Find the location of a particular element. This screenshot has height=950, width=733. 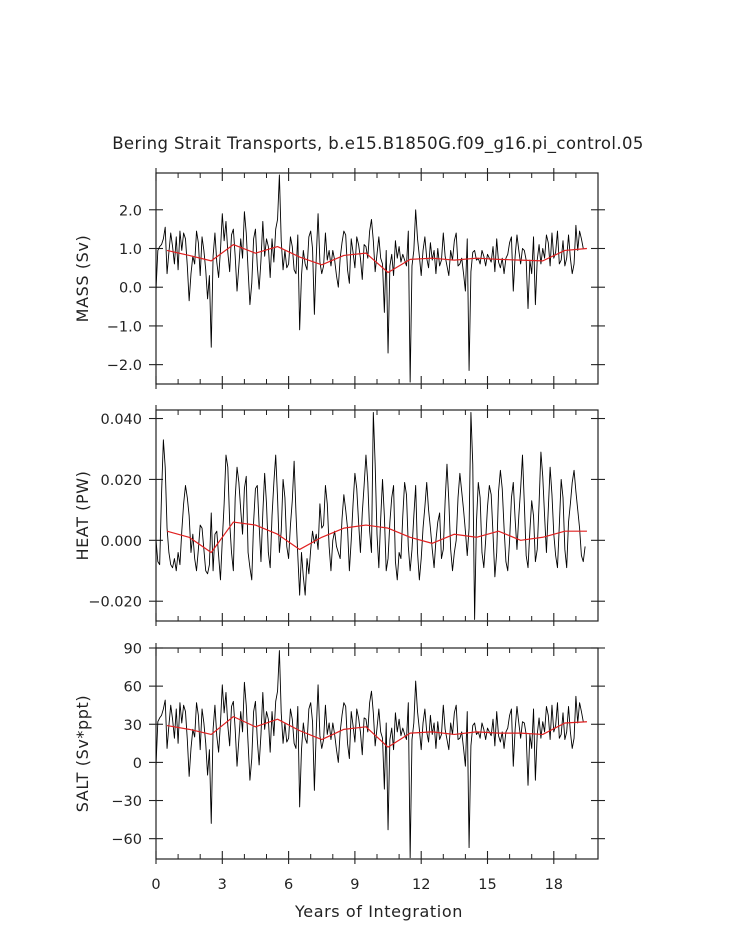

x-tick-label: 3 is located at coordinates (222, 885).